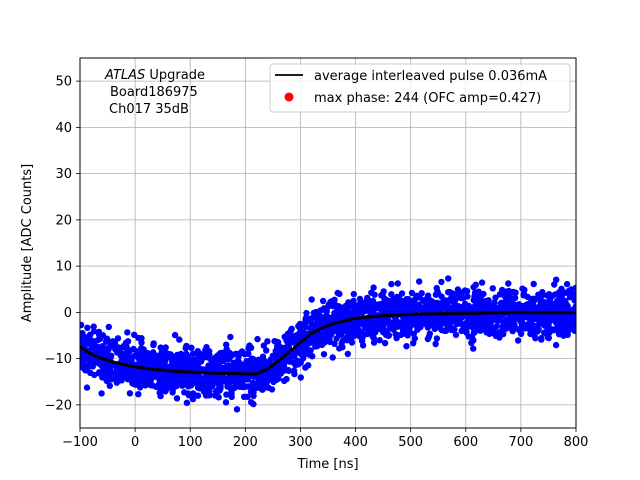  Describe the element at coordinates (63, 267) in the screenshot. I see `y-tick-label: 10` at that location.